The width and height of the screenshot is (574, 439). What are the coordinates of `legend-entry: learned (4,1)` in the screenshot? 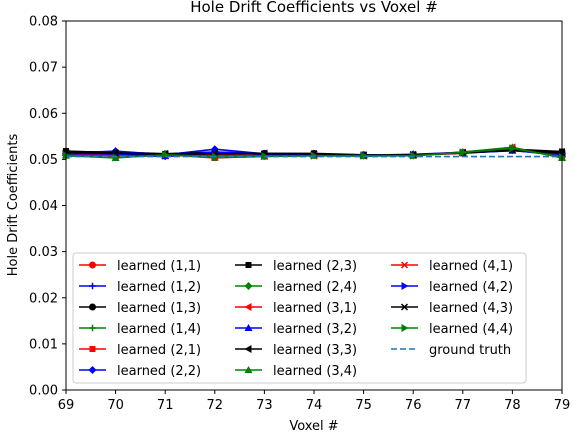 It's located at (452, 266).